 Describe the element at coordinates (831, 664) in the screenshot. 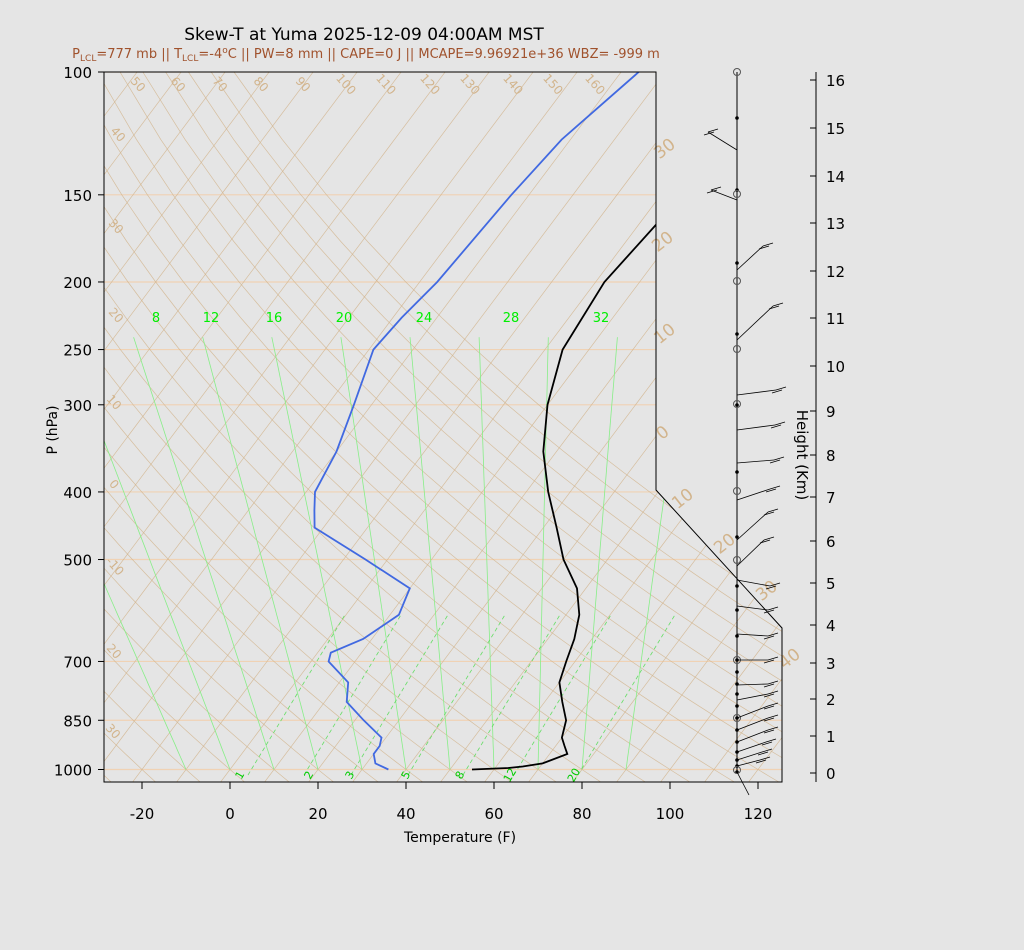

I see `height-tick-label: 3` at that location.